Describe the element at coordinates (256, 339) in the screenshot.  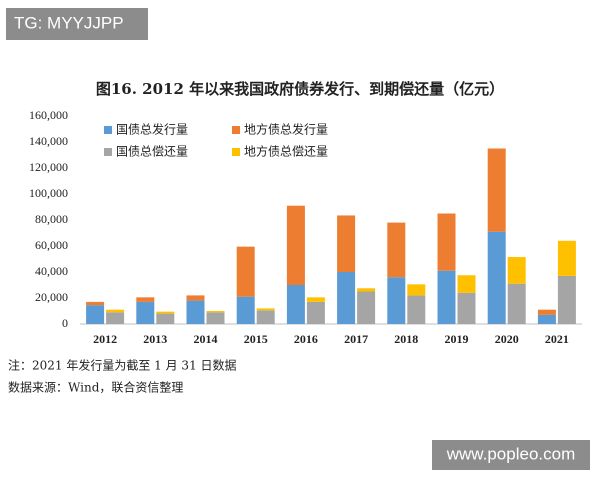
I see `x-tick-label: 2015` at that location.